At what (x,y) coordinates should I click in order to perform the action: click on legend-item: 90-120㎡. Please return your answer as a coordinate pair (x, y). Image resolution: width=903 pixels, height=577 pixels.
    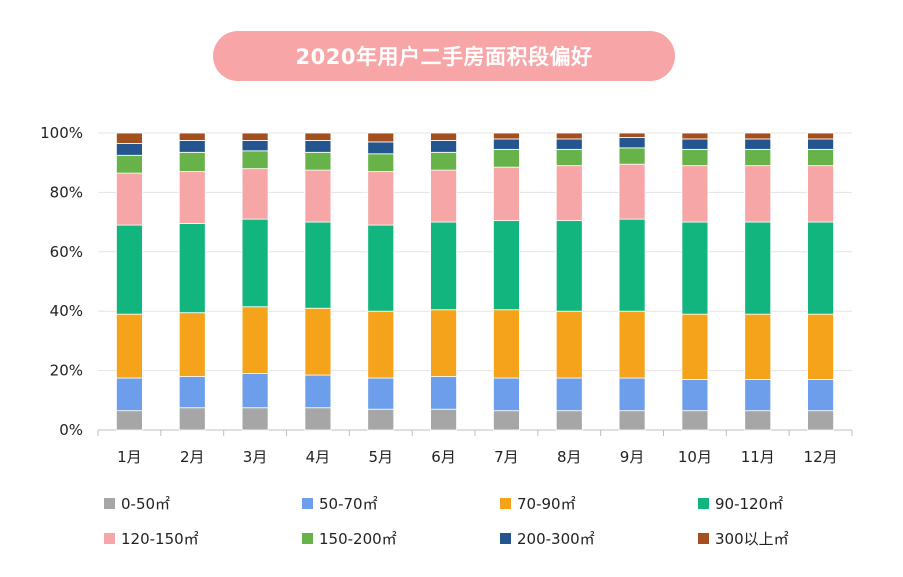
    Looking at the image, I should click on (740, 503).